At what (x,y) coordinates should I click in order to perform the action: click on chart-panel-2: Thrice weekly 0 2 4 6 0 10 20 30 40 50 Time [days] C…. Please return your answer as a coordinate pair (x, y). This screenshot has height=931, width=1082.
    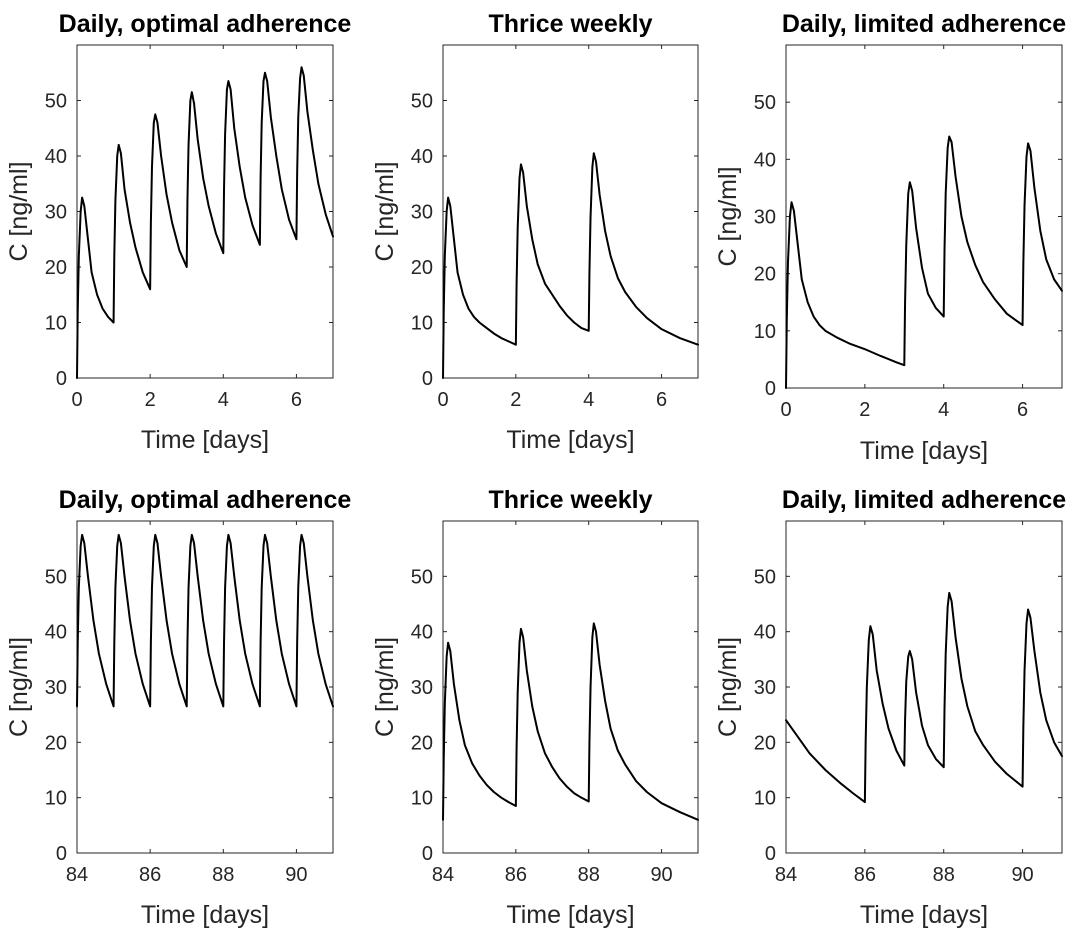
    Looking at the image, I should click on (535, 232).